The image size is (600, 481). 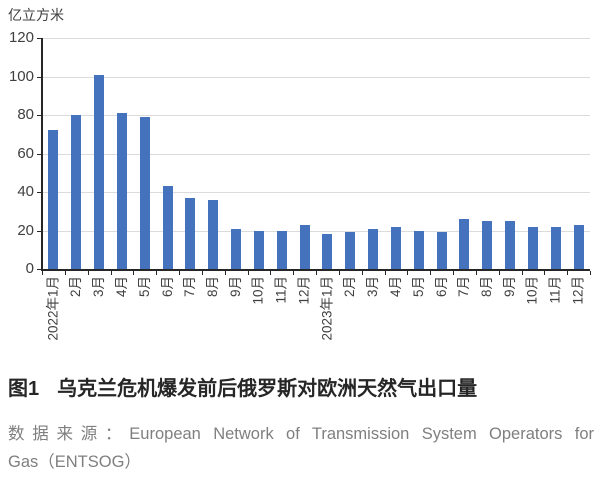 I want to click on figure-caption: 图1 乌克兰危机爆发前后俄罗斯对欧洲天然气出口量, so click(x=300, y=386).